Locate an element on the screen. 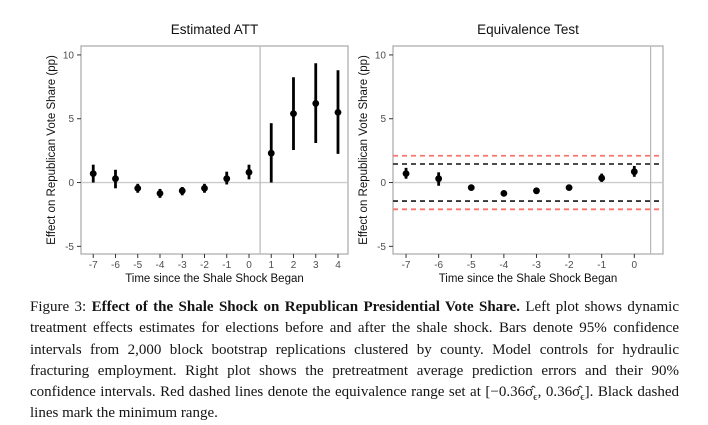  x-tick-label: 3 is located at coordinates (316, 265).